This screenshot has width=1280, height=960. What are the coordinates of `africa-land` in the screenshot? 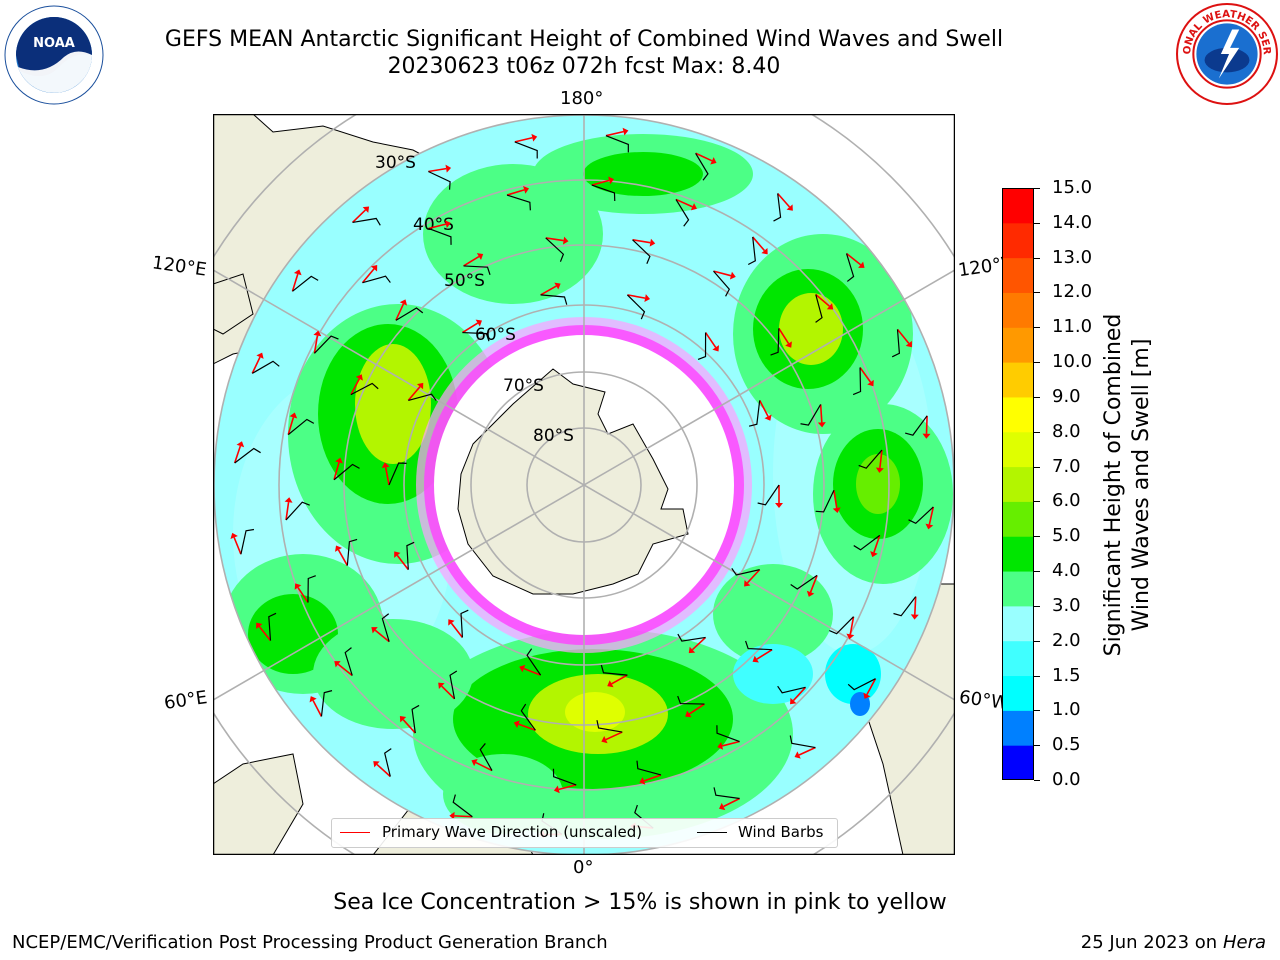 It's located at (258, 804).